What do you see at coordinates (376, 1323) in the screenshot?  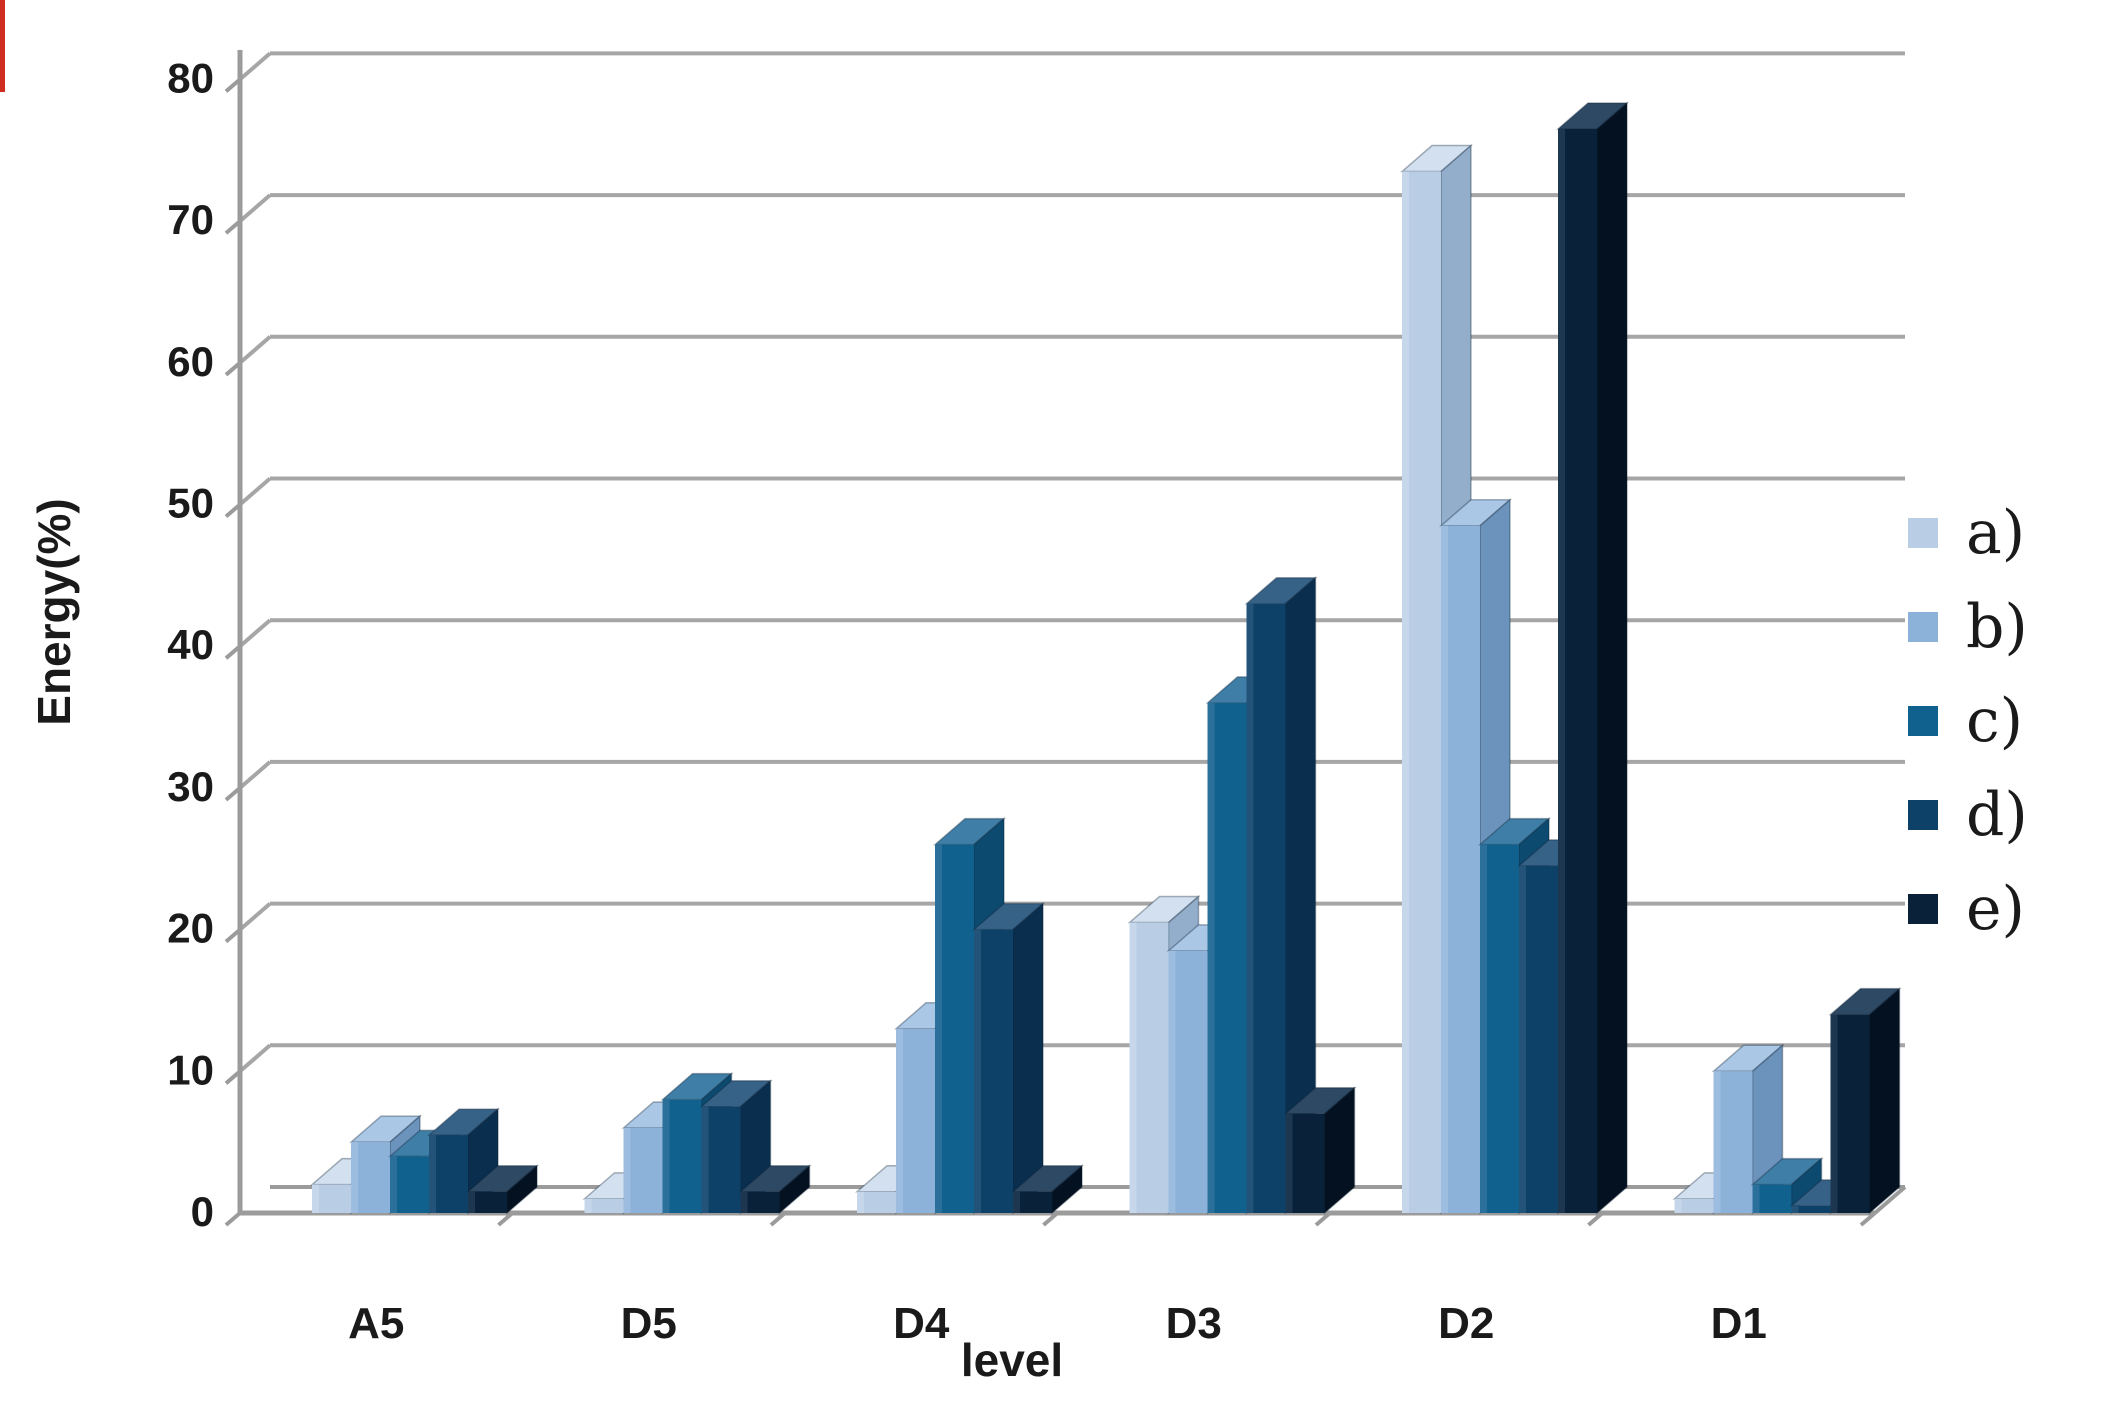 I see `category-label: A5` at bounding box center [376, 1323].